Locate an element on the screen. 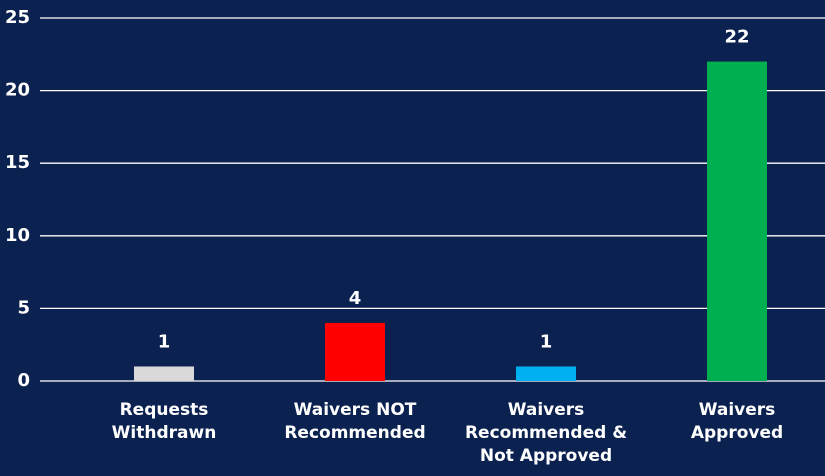 Image resolution: width=825 pixels, height=476 pixels. x-tick-label: Waivers Recommended & Not Approved is located at coordinates (546, 433).